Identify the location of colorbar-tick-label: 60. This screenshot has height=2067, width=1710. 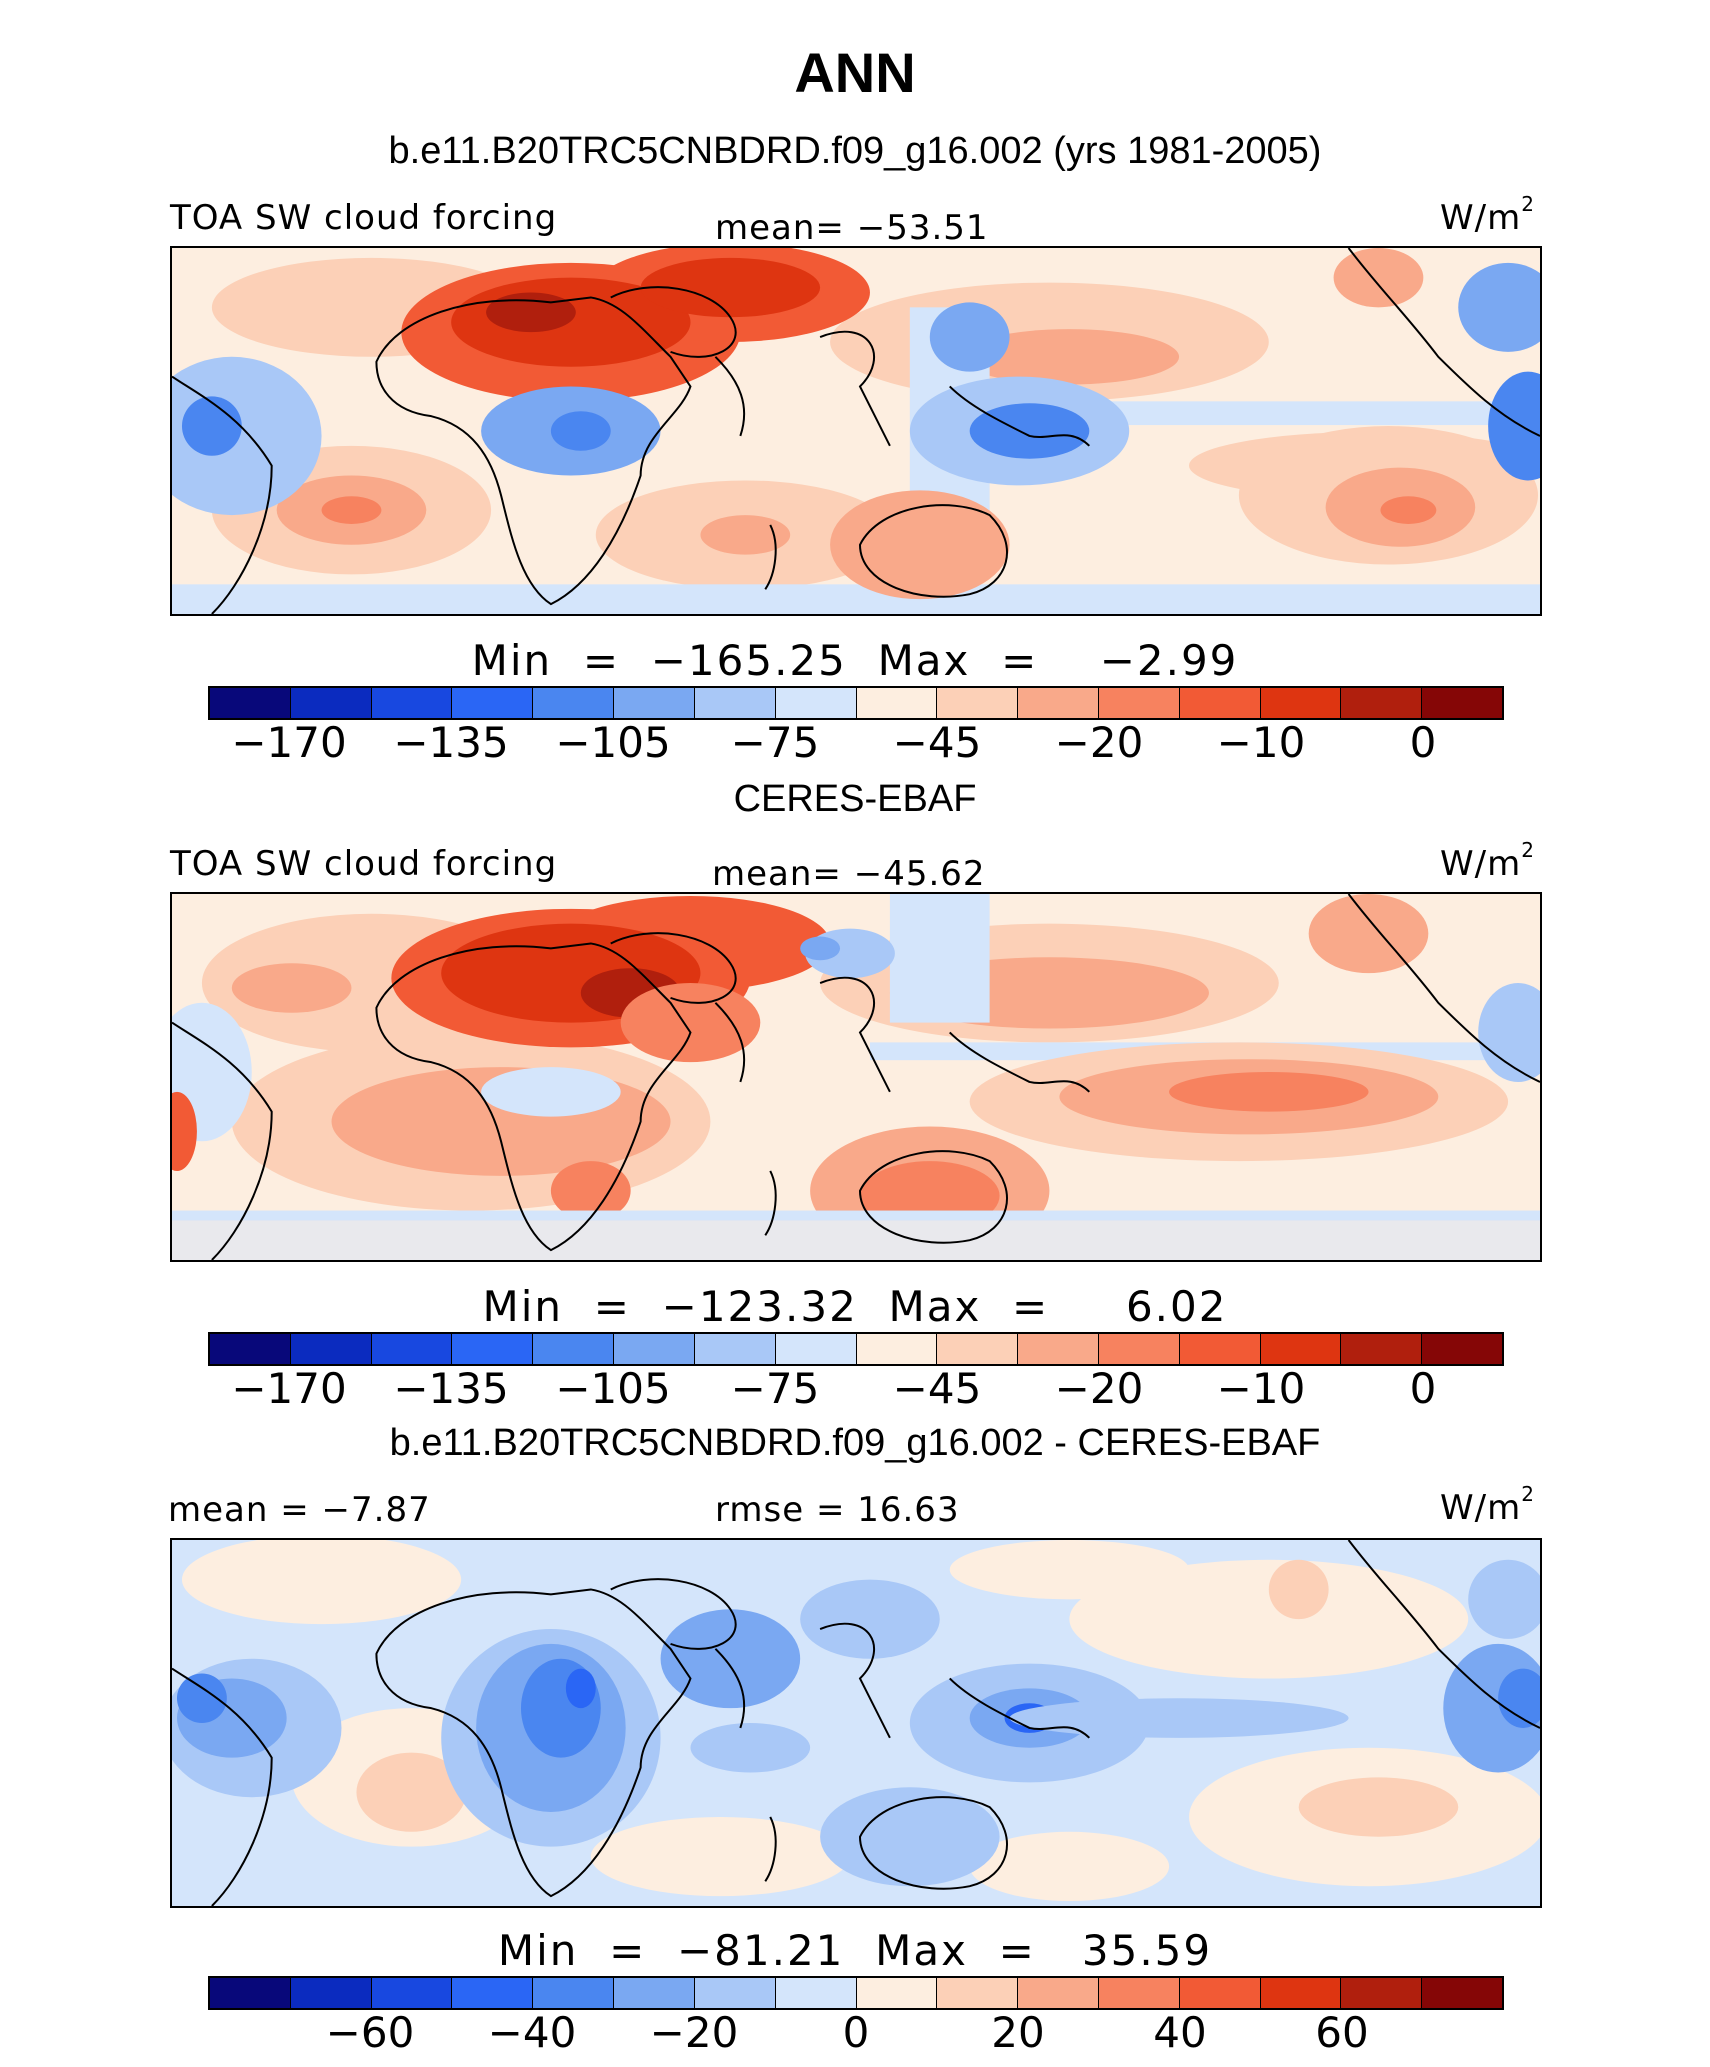
(1342, 2032).